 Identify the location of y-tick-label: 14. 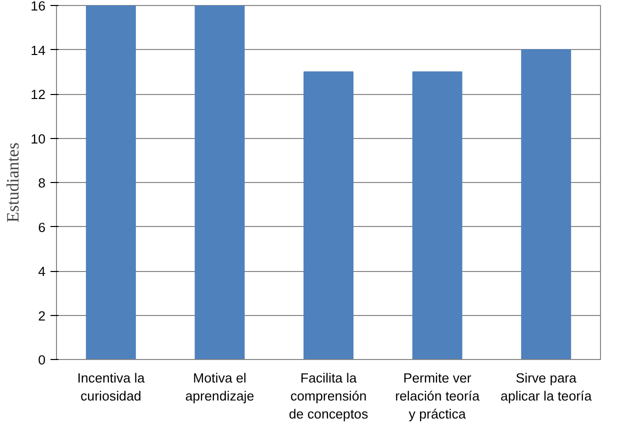
(38, 50).